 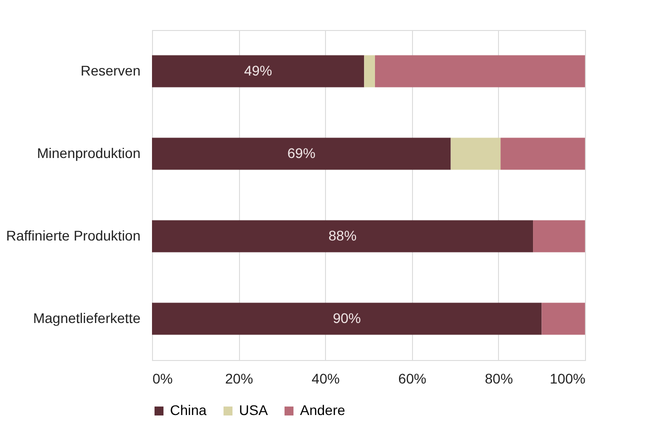 I want to click on data-label: 69%, so click(x=301, y=152).